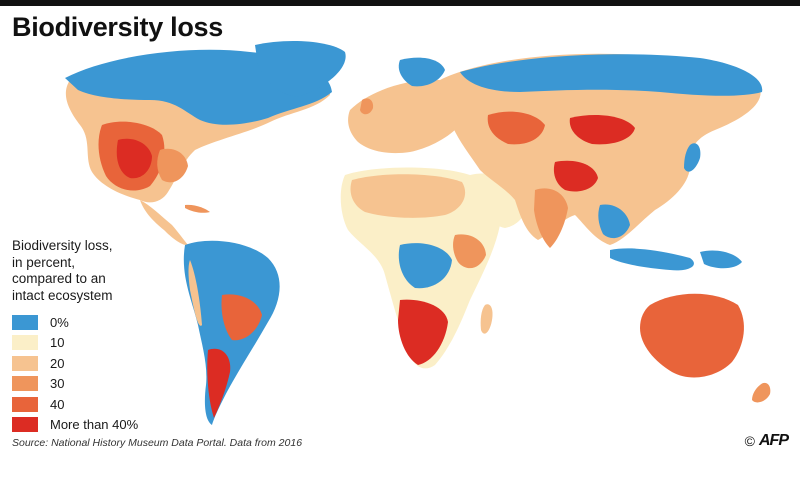 The height and width of the screenshot is (480, 800). Describe the element at coordinates (300, 68) in the screenshot. I see `greenland` at that location.